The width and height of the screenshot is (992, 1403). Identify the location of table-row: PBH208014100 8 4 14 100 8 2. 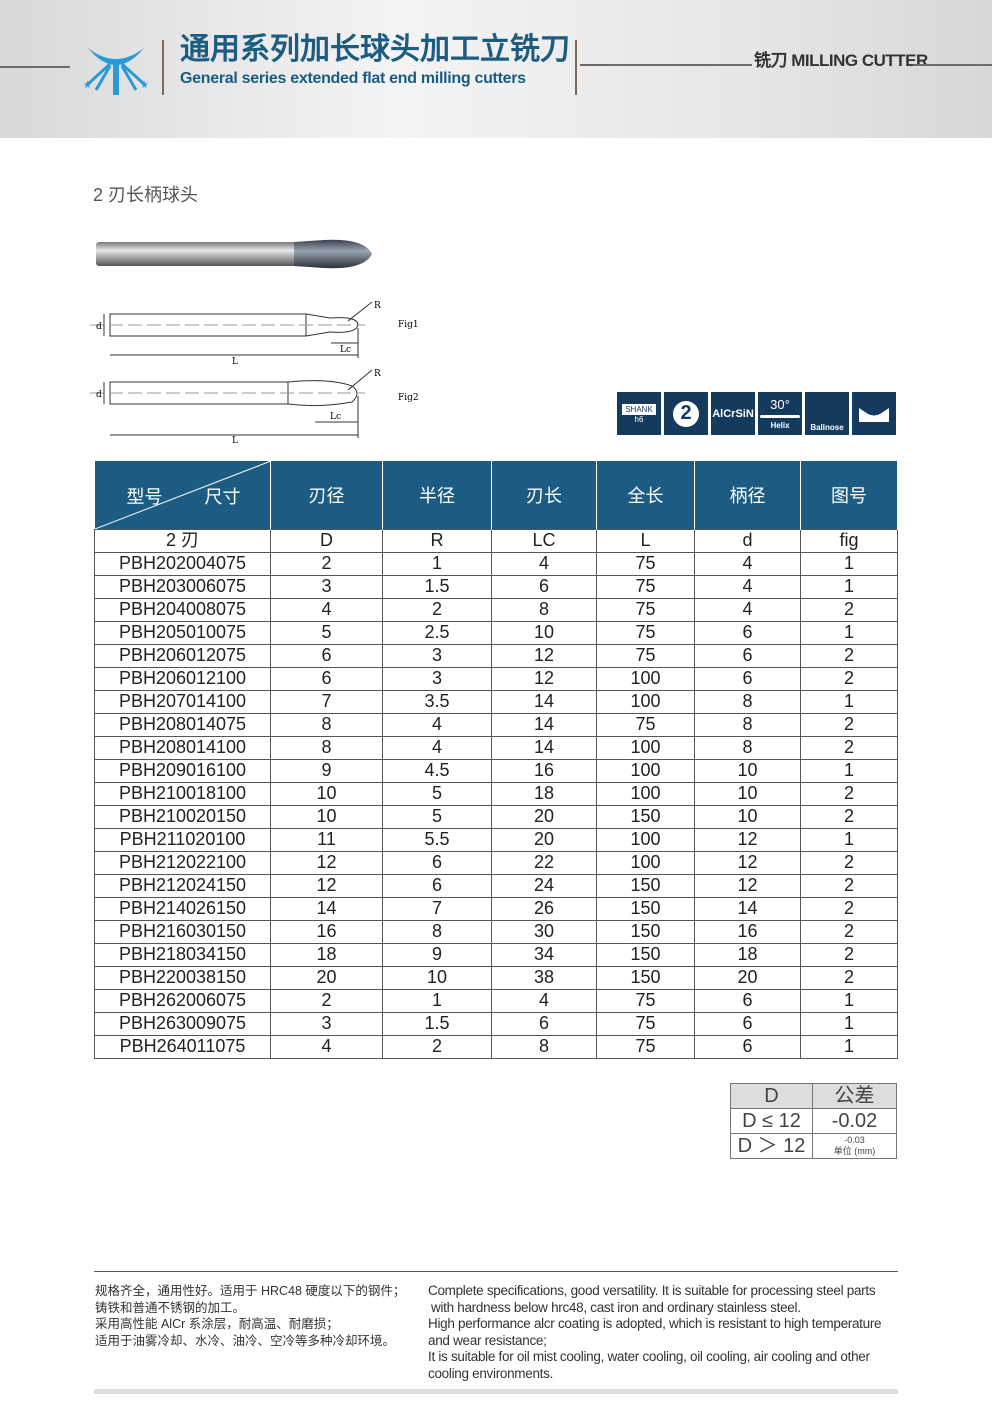
(496, 747).